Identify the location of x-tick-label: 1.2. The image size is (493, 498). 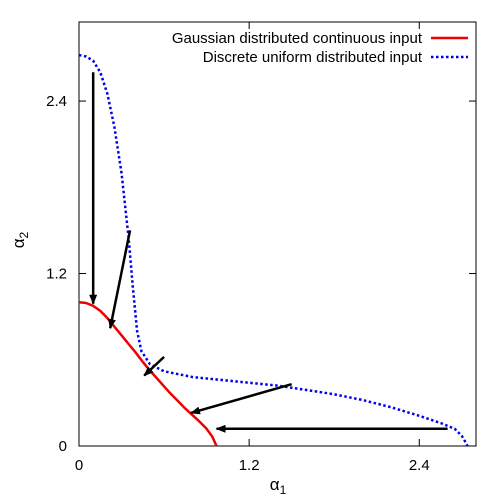
(249, 465).